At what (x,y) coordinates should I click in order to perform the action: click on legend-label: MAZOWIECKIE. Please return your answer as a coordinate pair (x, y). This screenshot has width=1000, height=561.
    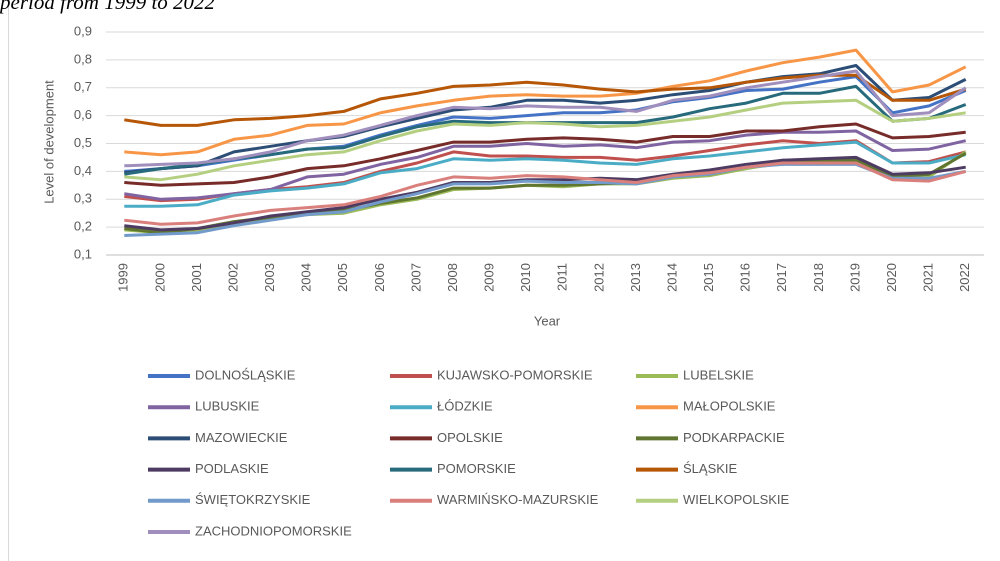
    Looking at the image, I should click on (241, 437).